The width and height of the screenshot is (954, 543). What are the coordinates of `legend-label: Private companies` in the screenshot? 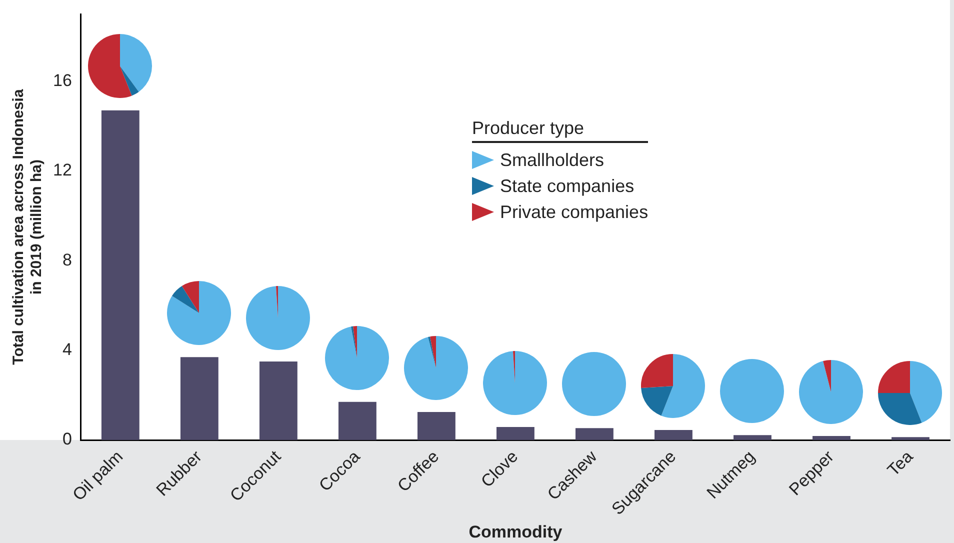 It's located at (574, 212).